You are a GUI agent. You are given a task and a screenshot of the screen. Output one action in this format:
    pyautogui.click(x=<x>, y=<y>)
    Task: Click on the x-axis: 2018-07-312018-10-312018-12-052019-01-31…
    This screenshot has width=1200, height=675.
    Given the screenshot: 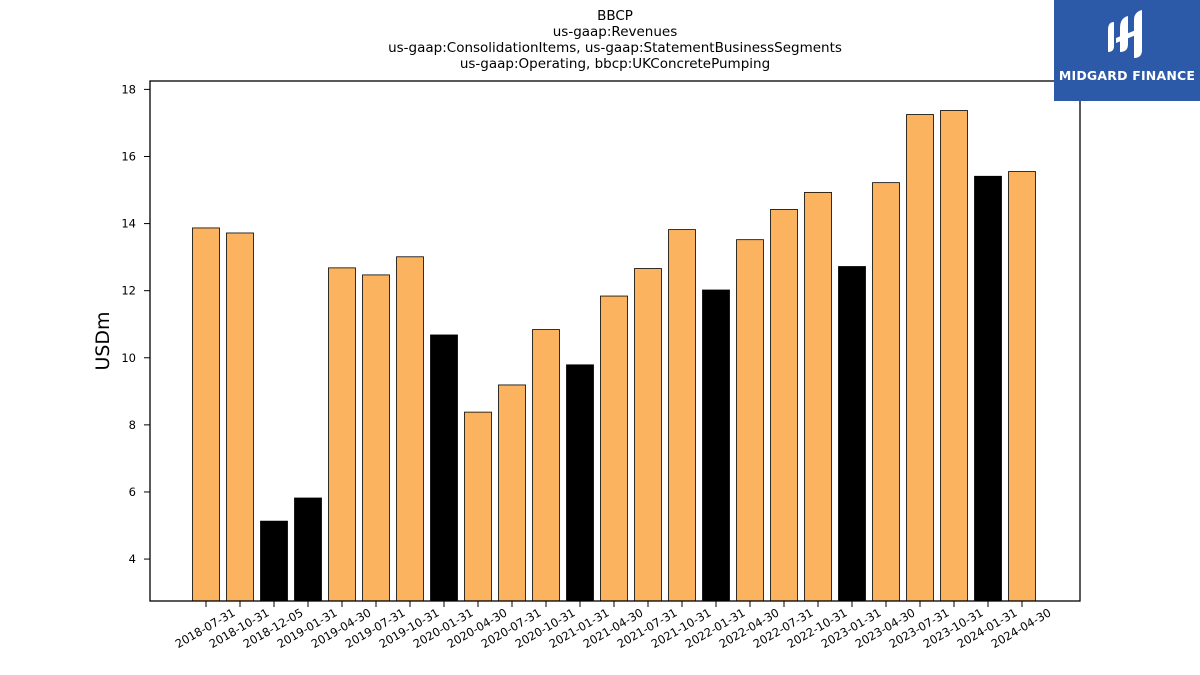 What is the action you would take?
    pyautogui.click(x=613, y=626)
    